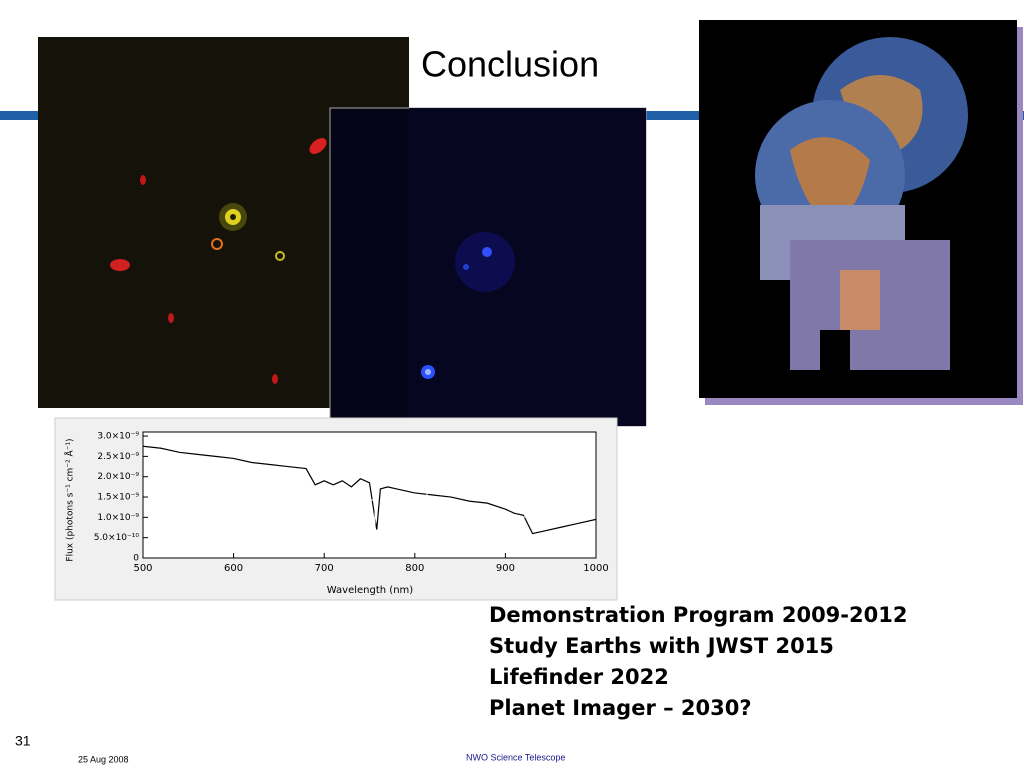  Describe the element at coordinates (698, 615) in the screenshot. I see `list-item: Demonstration Program 2009-2012` at that location.